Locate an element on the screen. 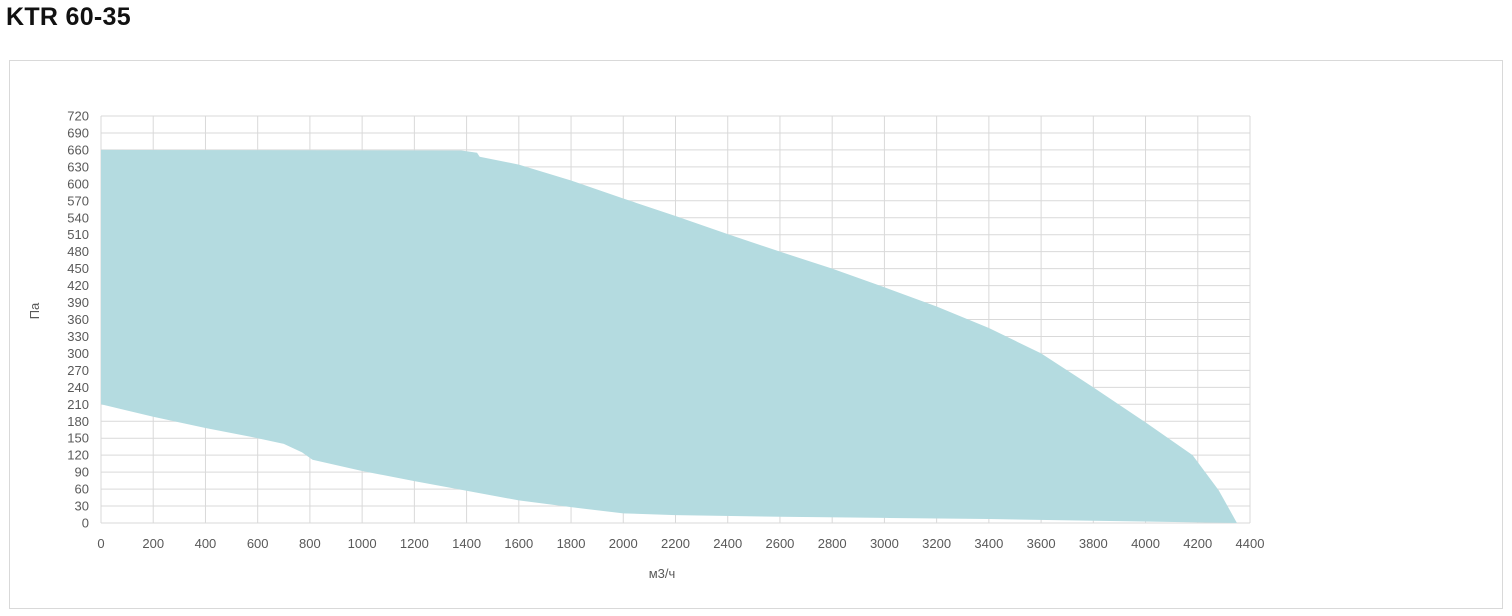 This screenshot has height=616, width=1512. x-tick-label: 2800 is located at coordinates (832, 543).